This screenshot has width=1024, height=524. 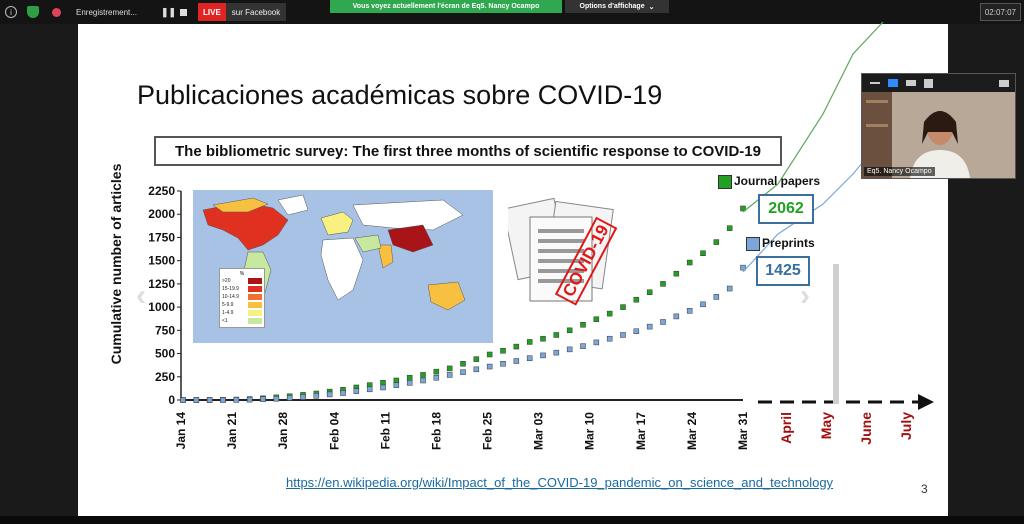 What do you see at coordinates (436, 431) in the screenshot?
I see `x-tick-label: Feb 18` at bounding box center [436, 431].